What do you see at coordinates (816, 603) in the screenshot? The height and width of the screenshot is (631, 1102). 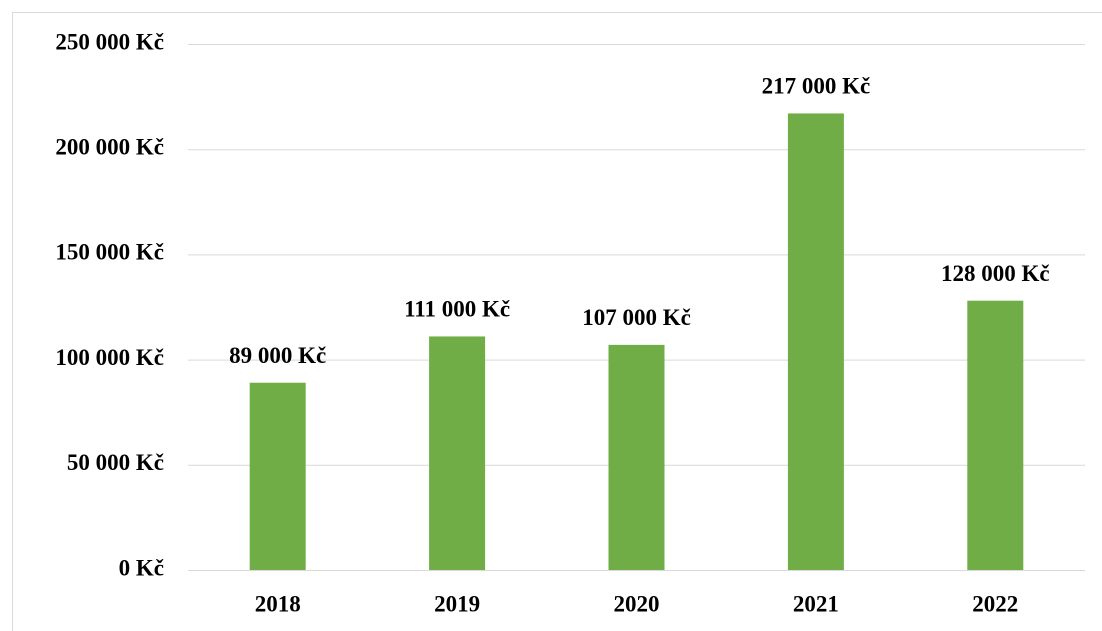 I see `x-tick-label: 2021` at bounding box center [816, 603].